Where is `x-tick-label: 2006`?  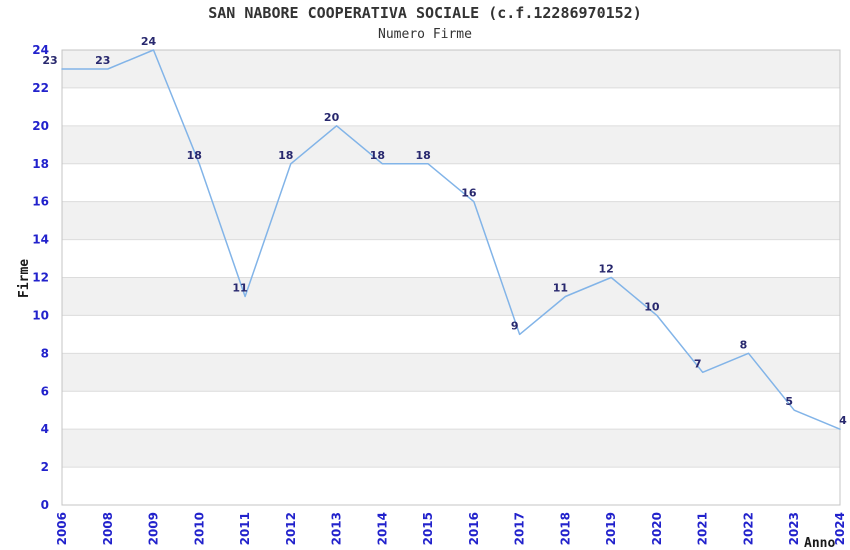
x-tick-label: 2006 is located at coordinates (62, 528).